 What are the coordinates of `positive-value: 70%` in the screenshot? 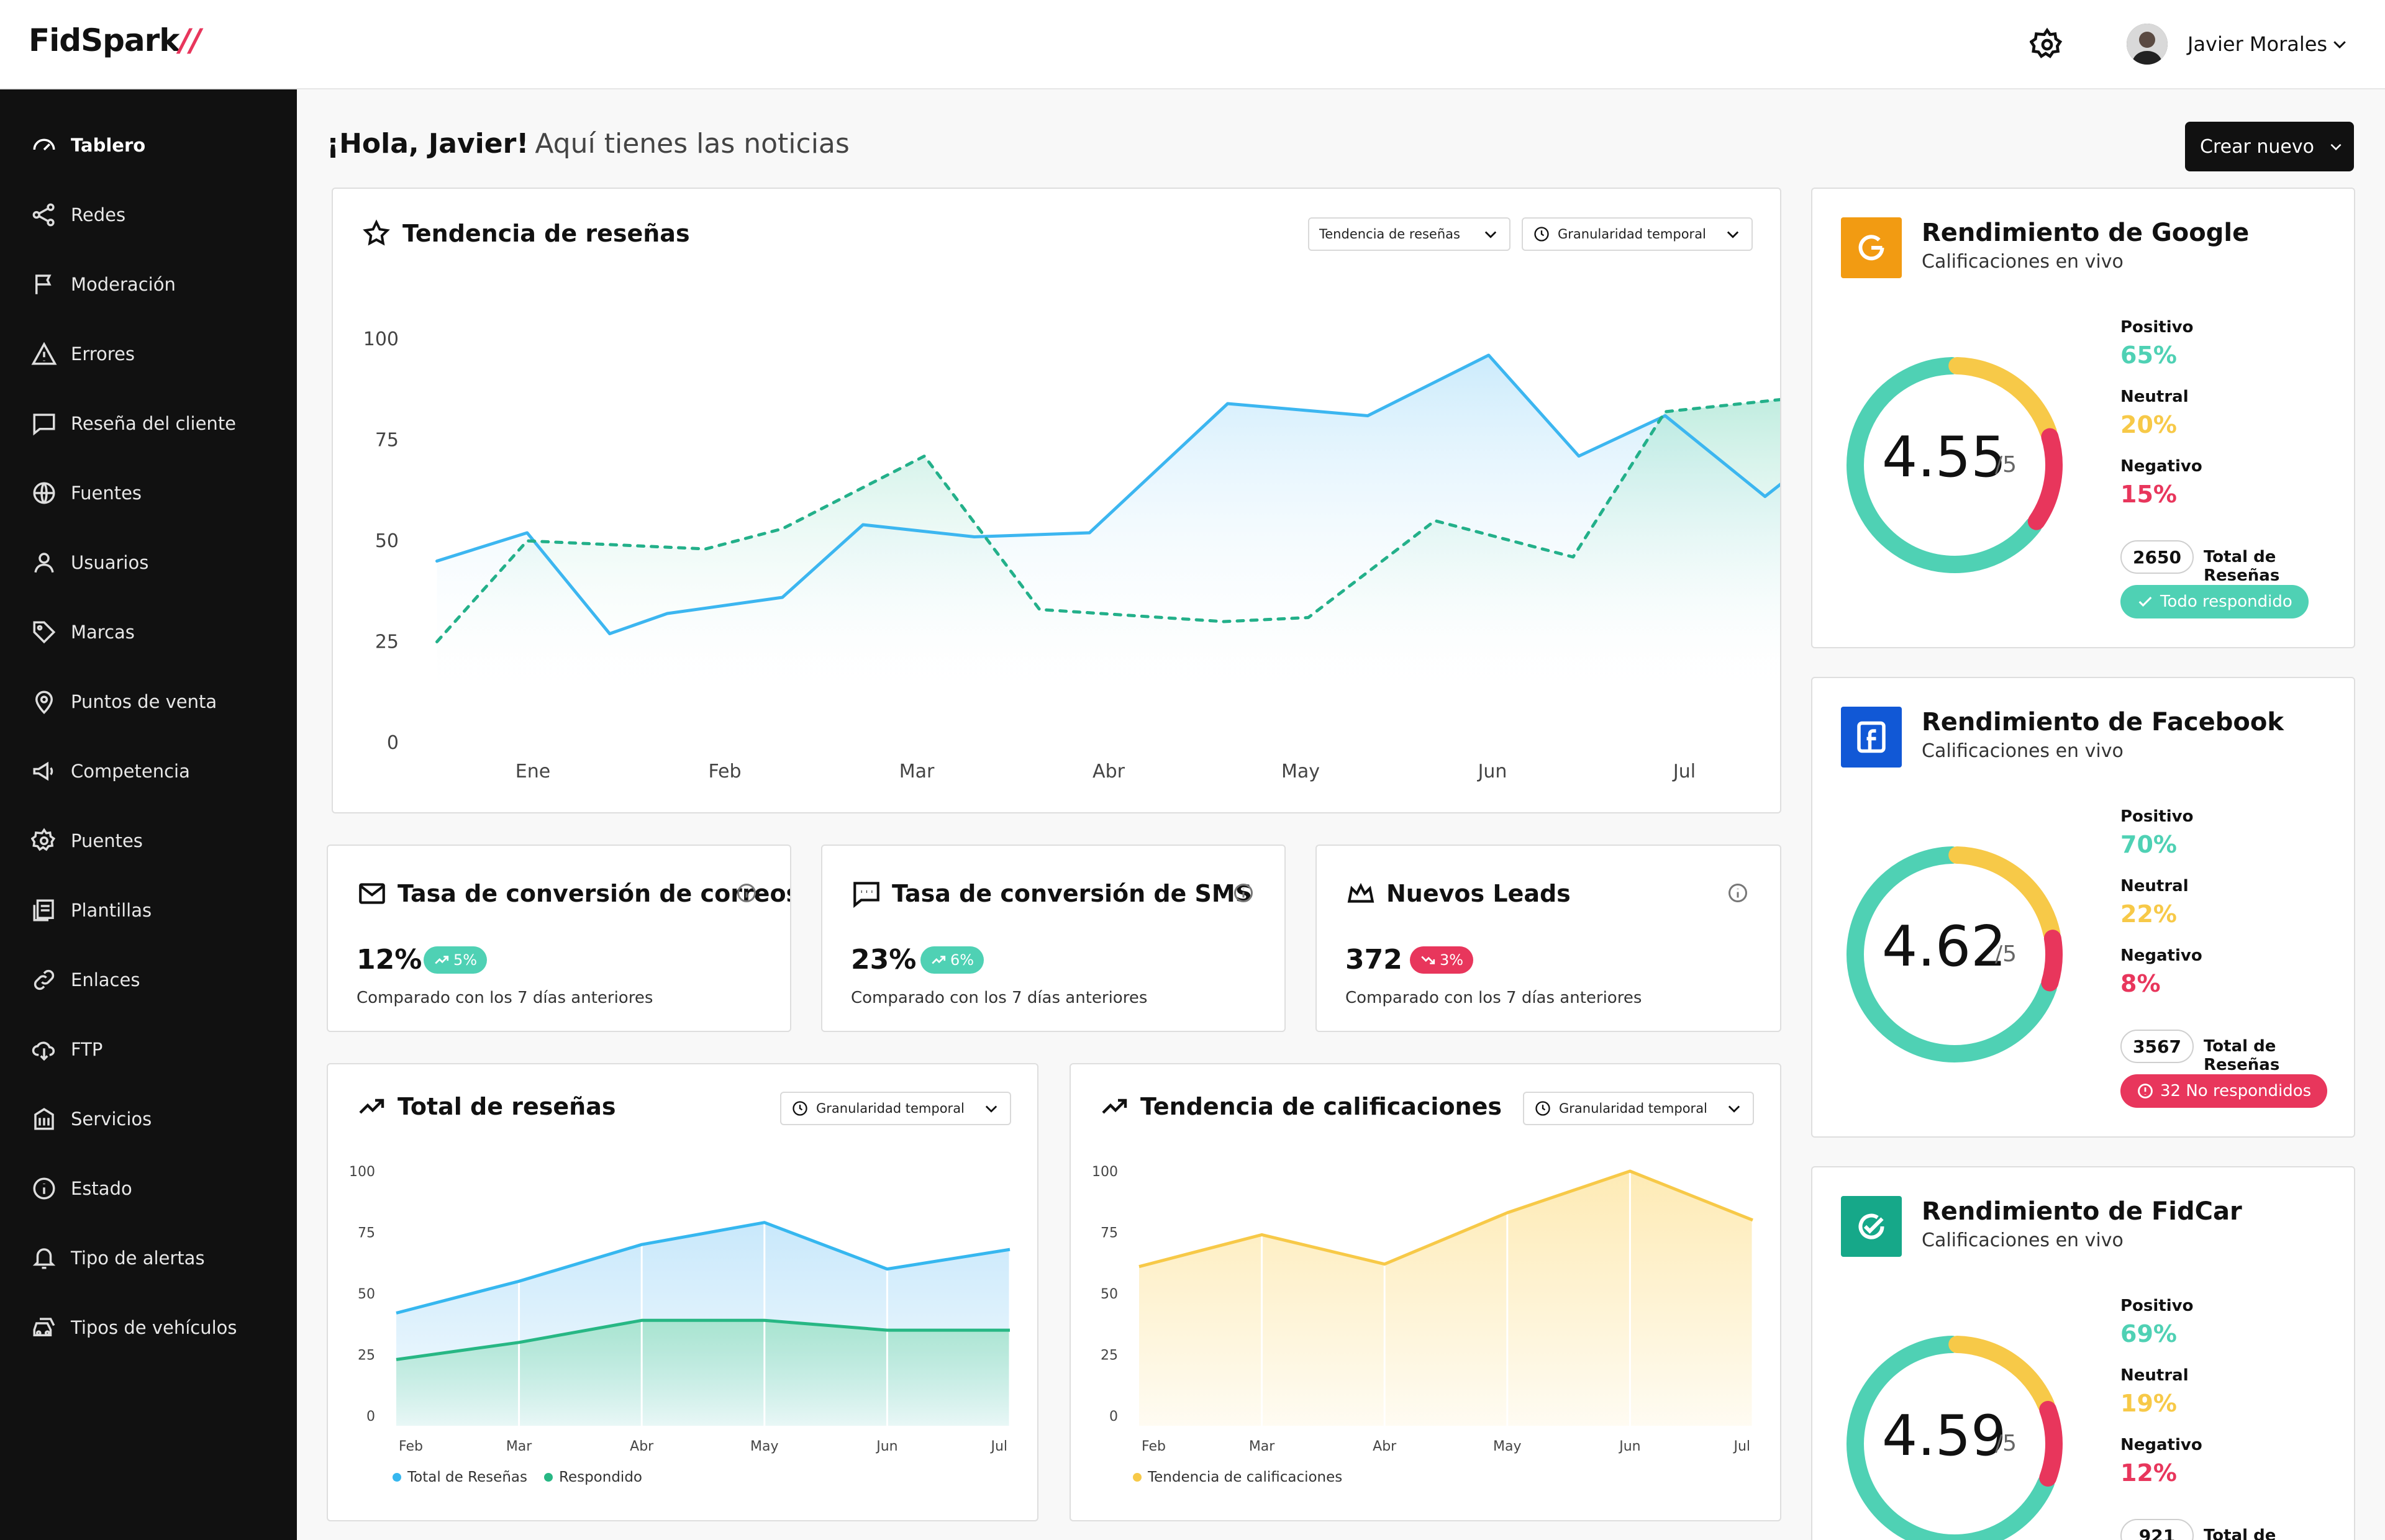 It's located at (2148, 845).